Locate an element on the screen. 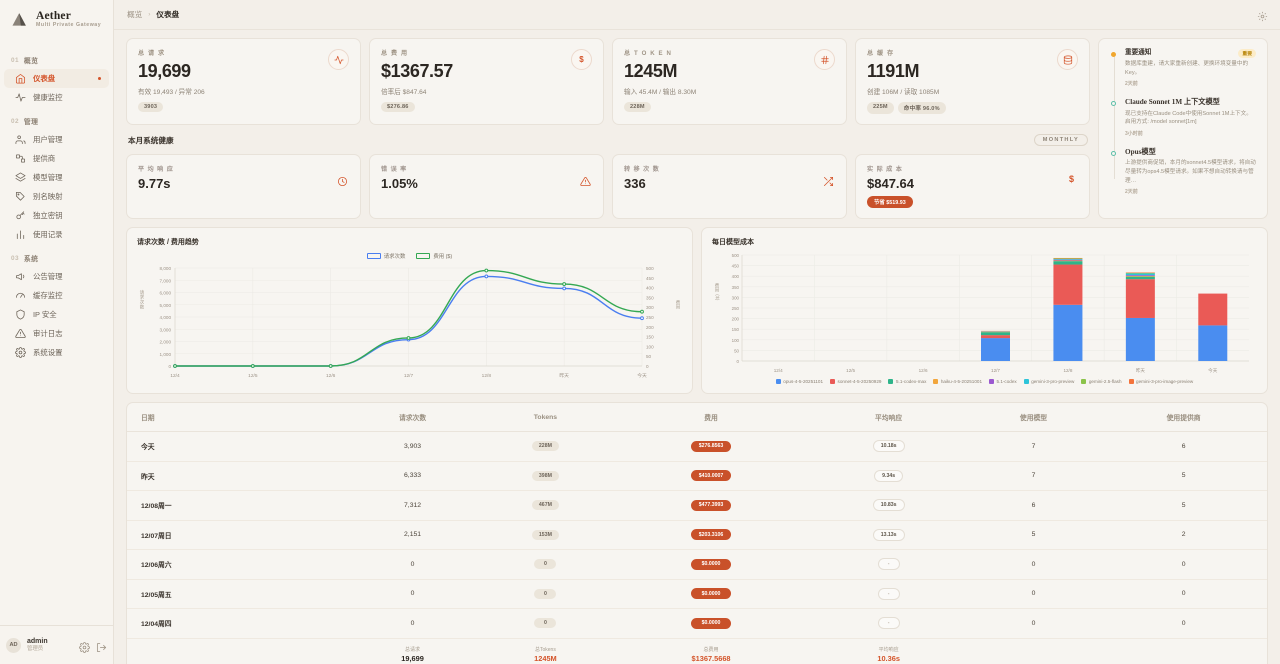 The height and width of the screenshot is (664, 1280). brand: Aether Multi Private Gateway is located at coordinates (56, 19).